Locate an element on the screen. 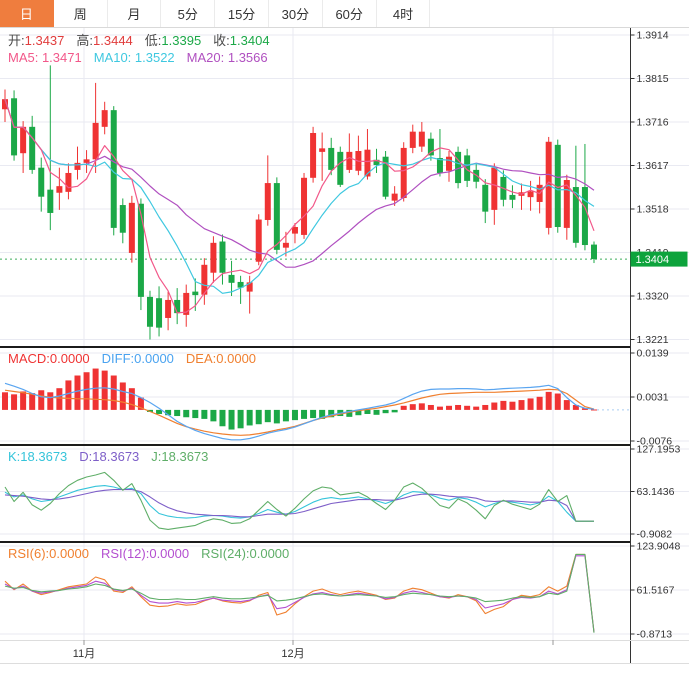  ohlc-item: 高:1.3444 is located at coordinates (104, 40).